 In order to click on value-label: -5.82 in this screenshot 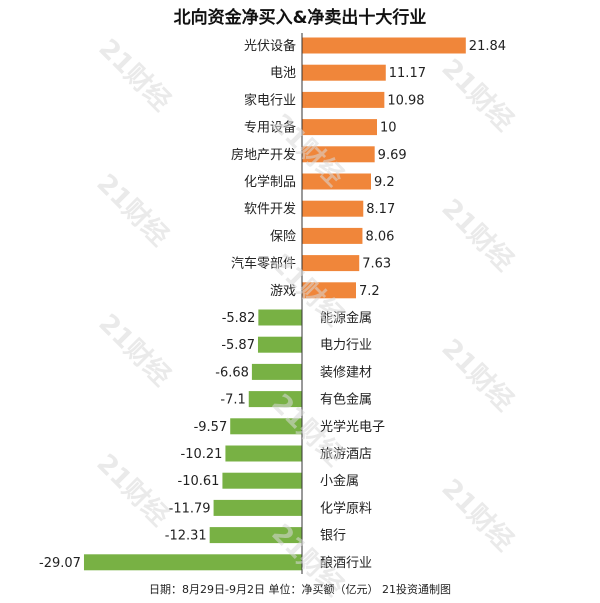, I will do `click(239, 318)`.